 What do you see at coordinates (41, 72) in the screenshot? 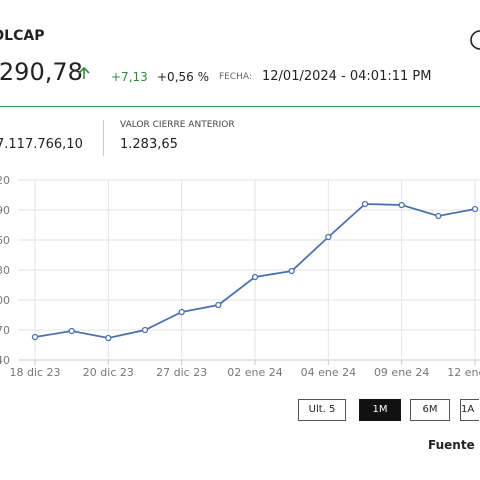
I see `price: 1.290,78` at bounding box center [41, 72].